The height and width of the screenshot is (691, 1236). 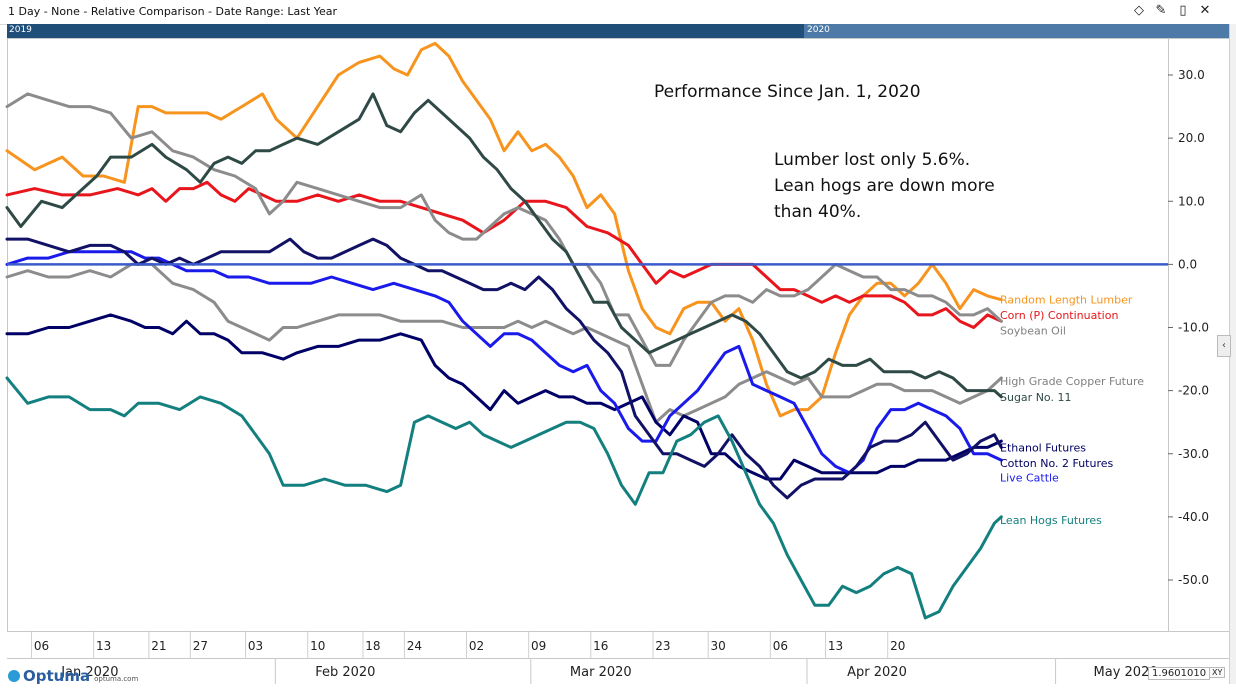 I want to click on x-tick-label: 10, so click(x=317, y=646).